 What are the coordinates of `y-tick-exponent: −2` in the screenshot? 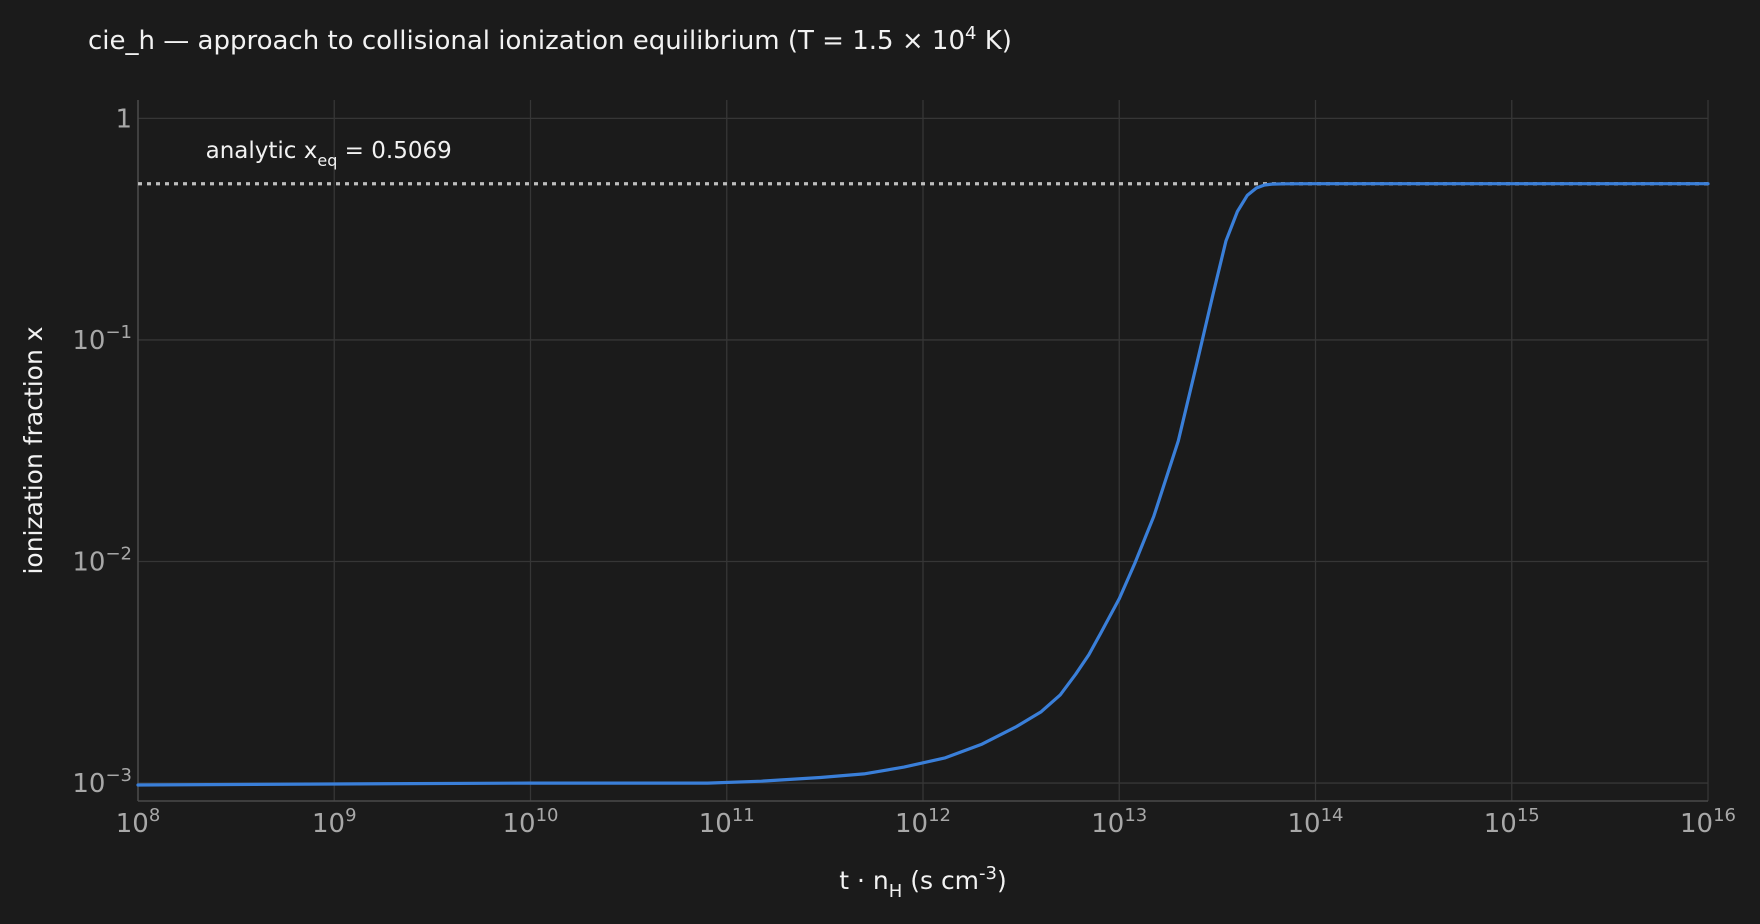 It's located at (118, 553).